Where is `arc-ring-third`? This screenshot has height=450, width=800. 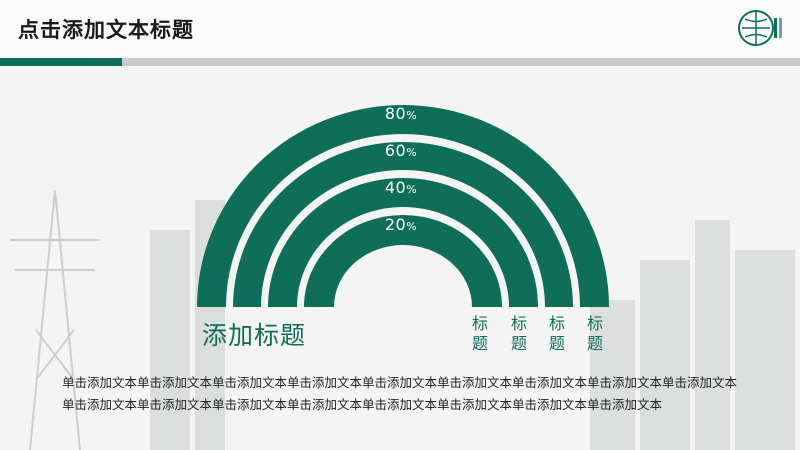 arc-ring-third is located at coordinates (403, 242).